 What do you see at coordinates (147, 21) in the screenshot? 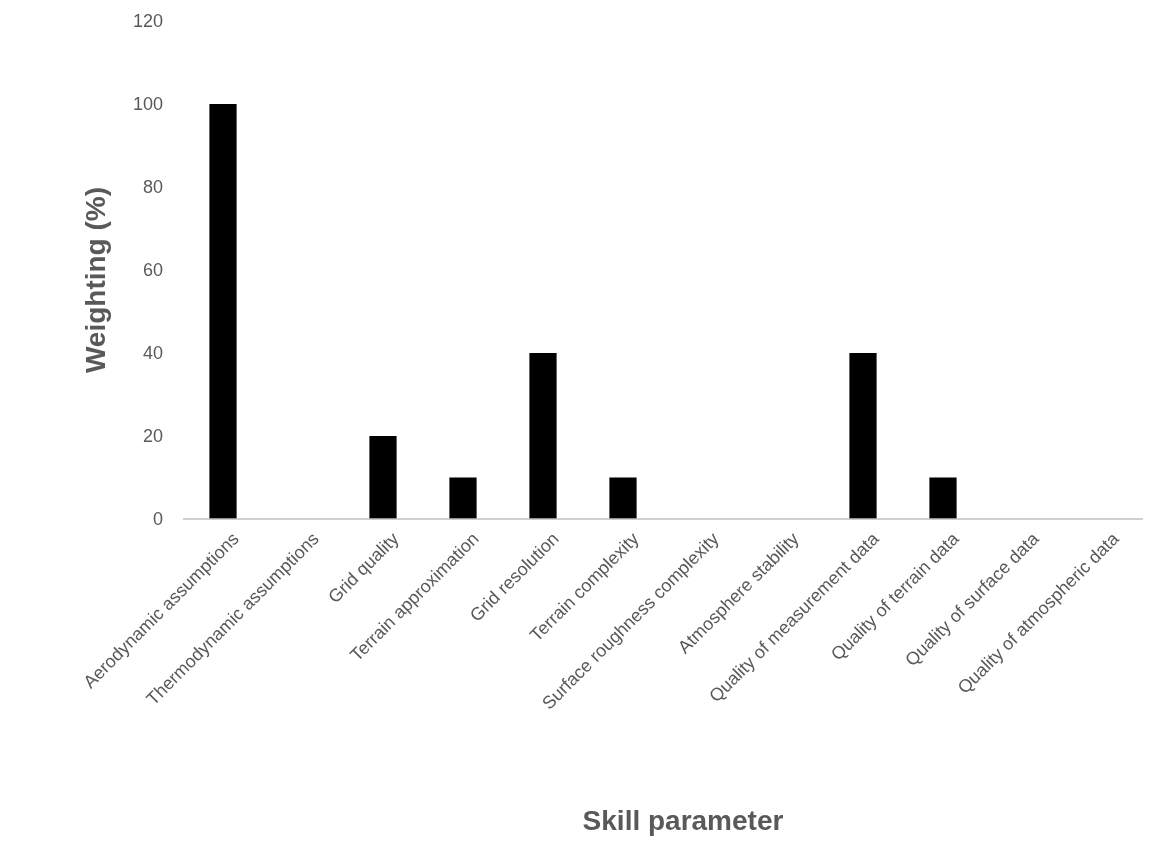
I see `y-tick-label: 120` at bounding box center [147, 21].